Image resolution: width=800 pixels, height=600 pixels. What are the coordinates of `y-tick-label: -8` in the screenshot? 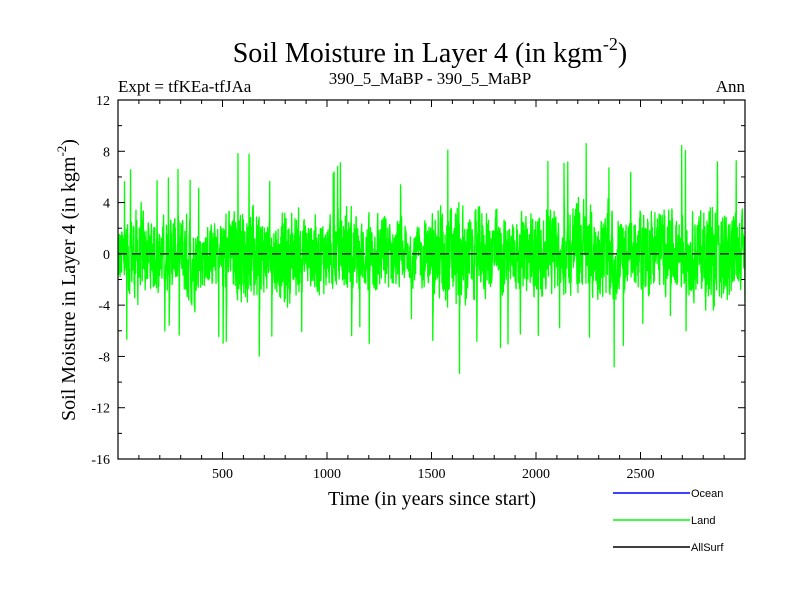 It's located at (104, 357).